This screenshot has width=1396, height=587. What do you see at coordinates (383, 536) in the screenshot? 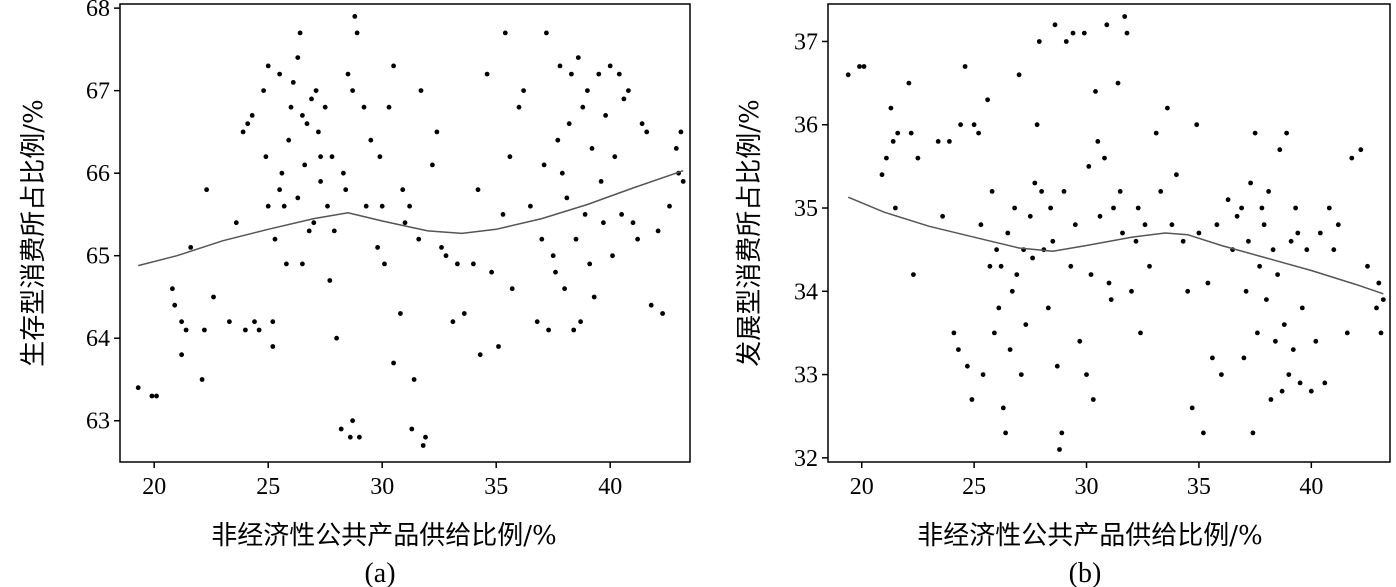
I see `x-axis-title-a: 非经济性公共产品供给比例/%` at bounding box center [383, 536].